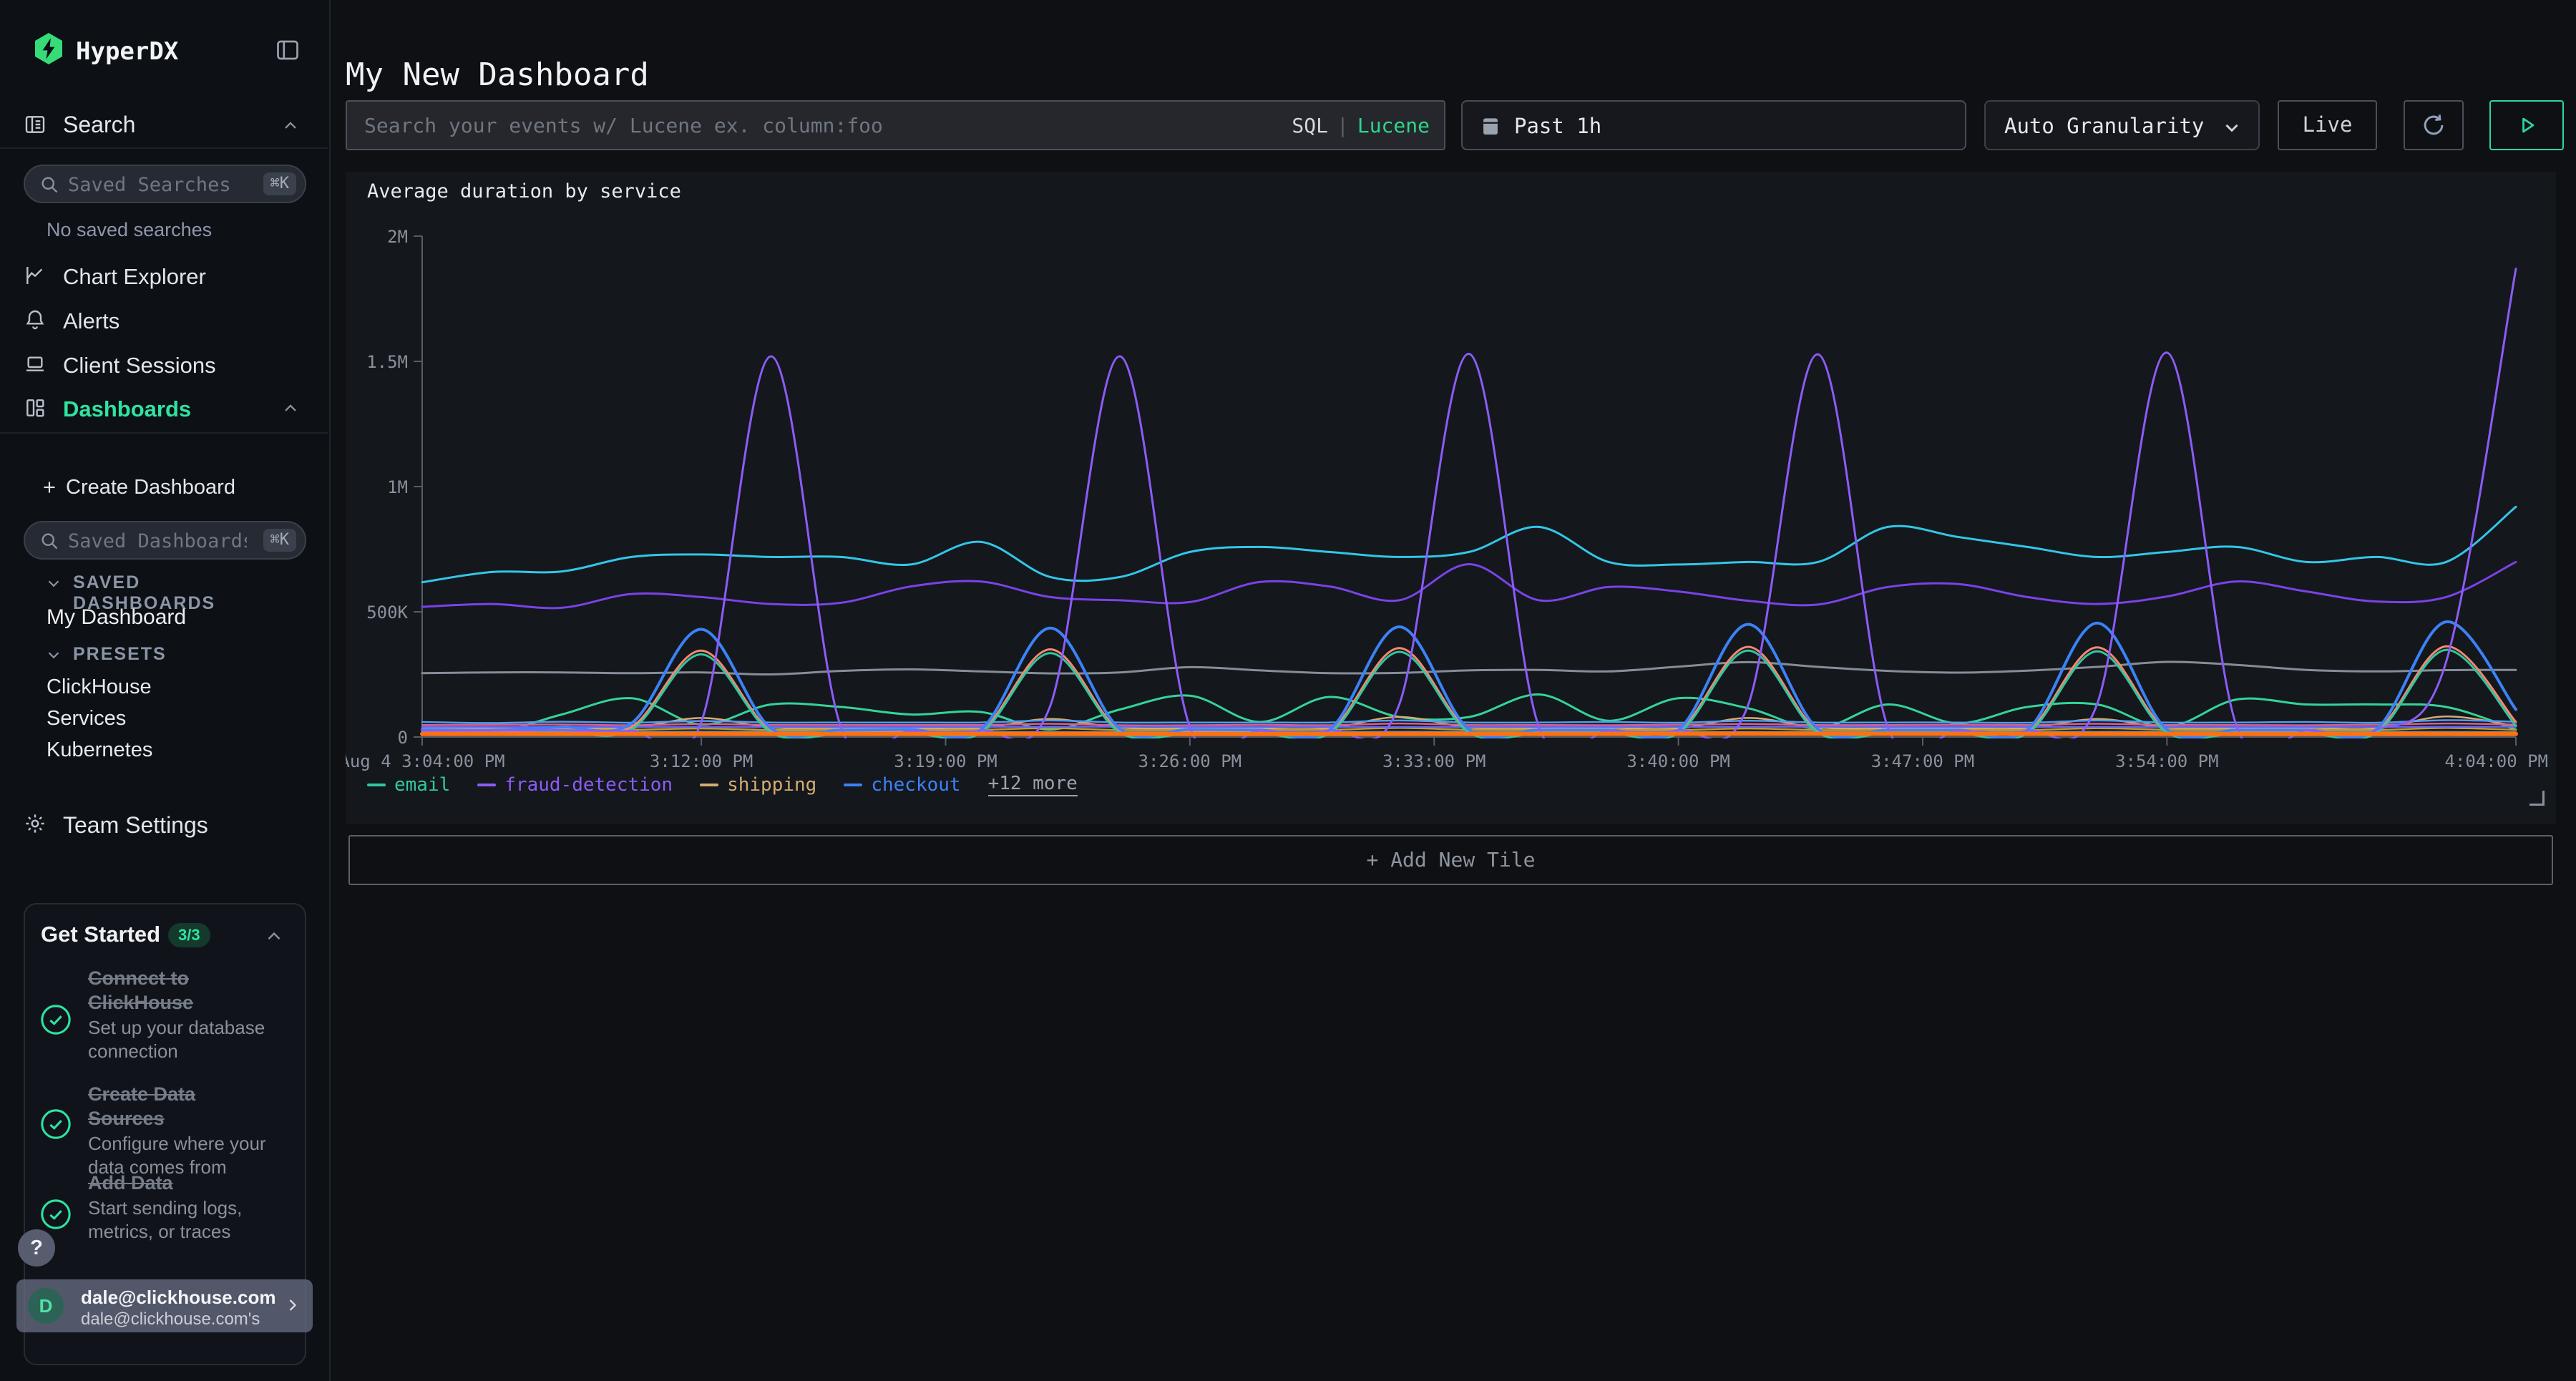 The width and height of the screenshot is (2576, 1381). I want to click on legend-label: shipping, so click(772, 785).